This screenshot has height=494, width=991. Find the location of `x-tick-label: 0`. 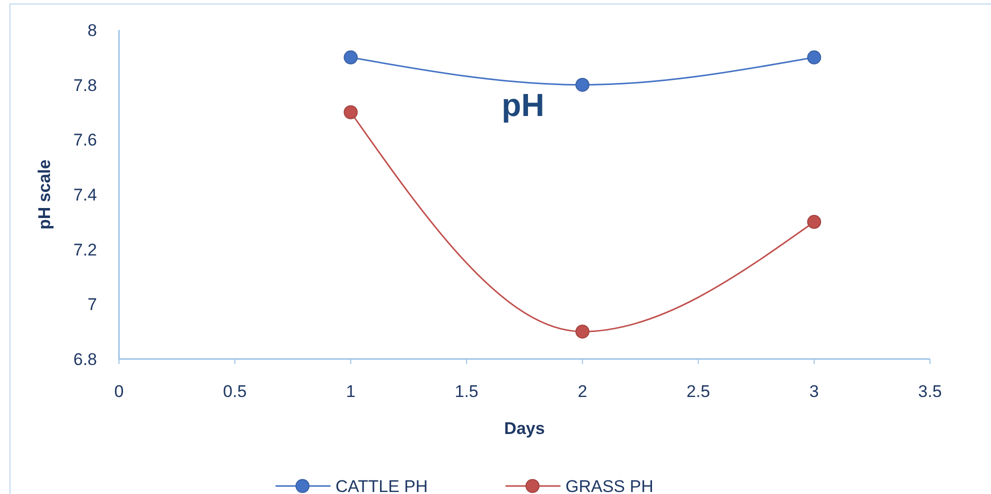

x-tick-label: 0 is located at coordinates (119, 391).